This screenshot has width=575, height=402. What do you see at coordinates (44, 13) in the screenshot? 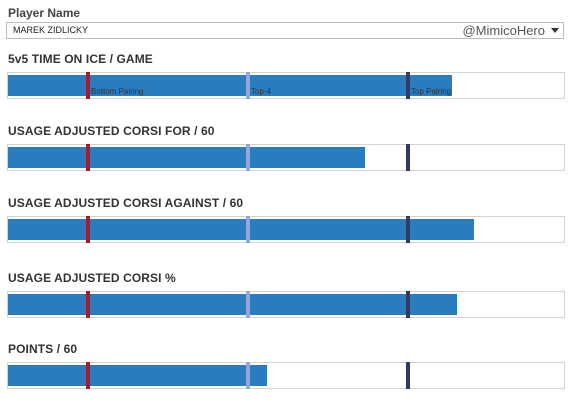
I see `player-name-label: Player Name` at bounding box center [44, 13].